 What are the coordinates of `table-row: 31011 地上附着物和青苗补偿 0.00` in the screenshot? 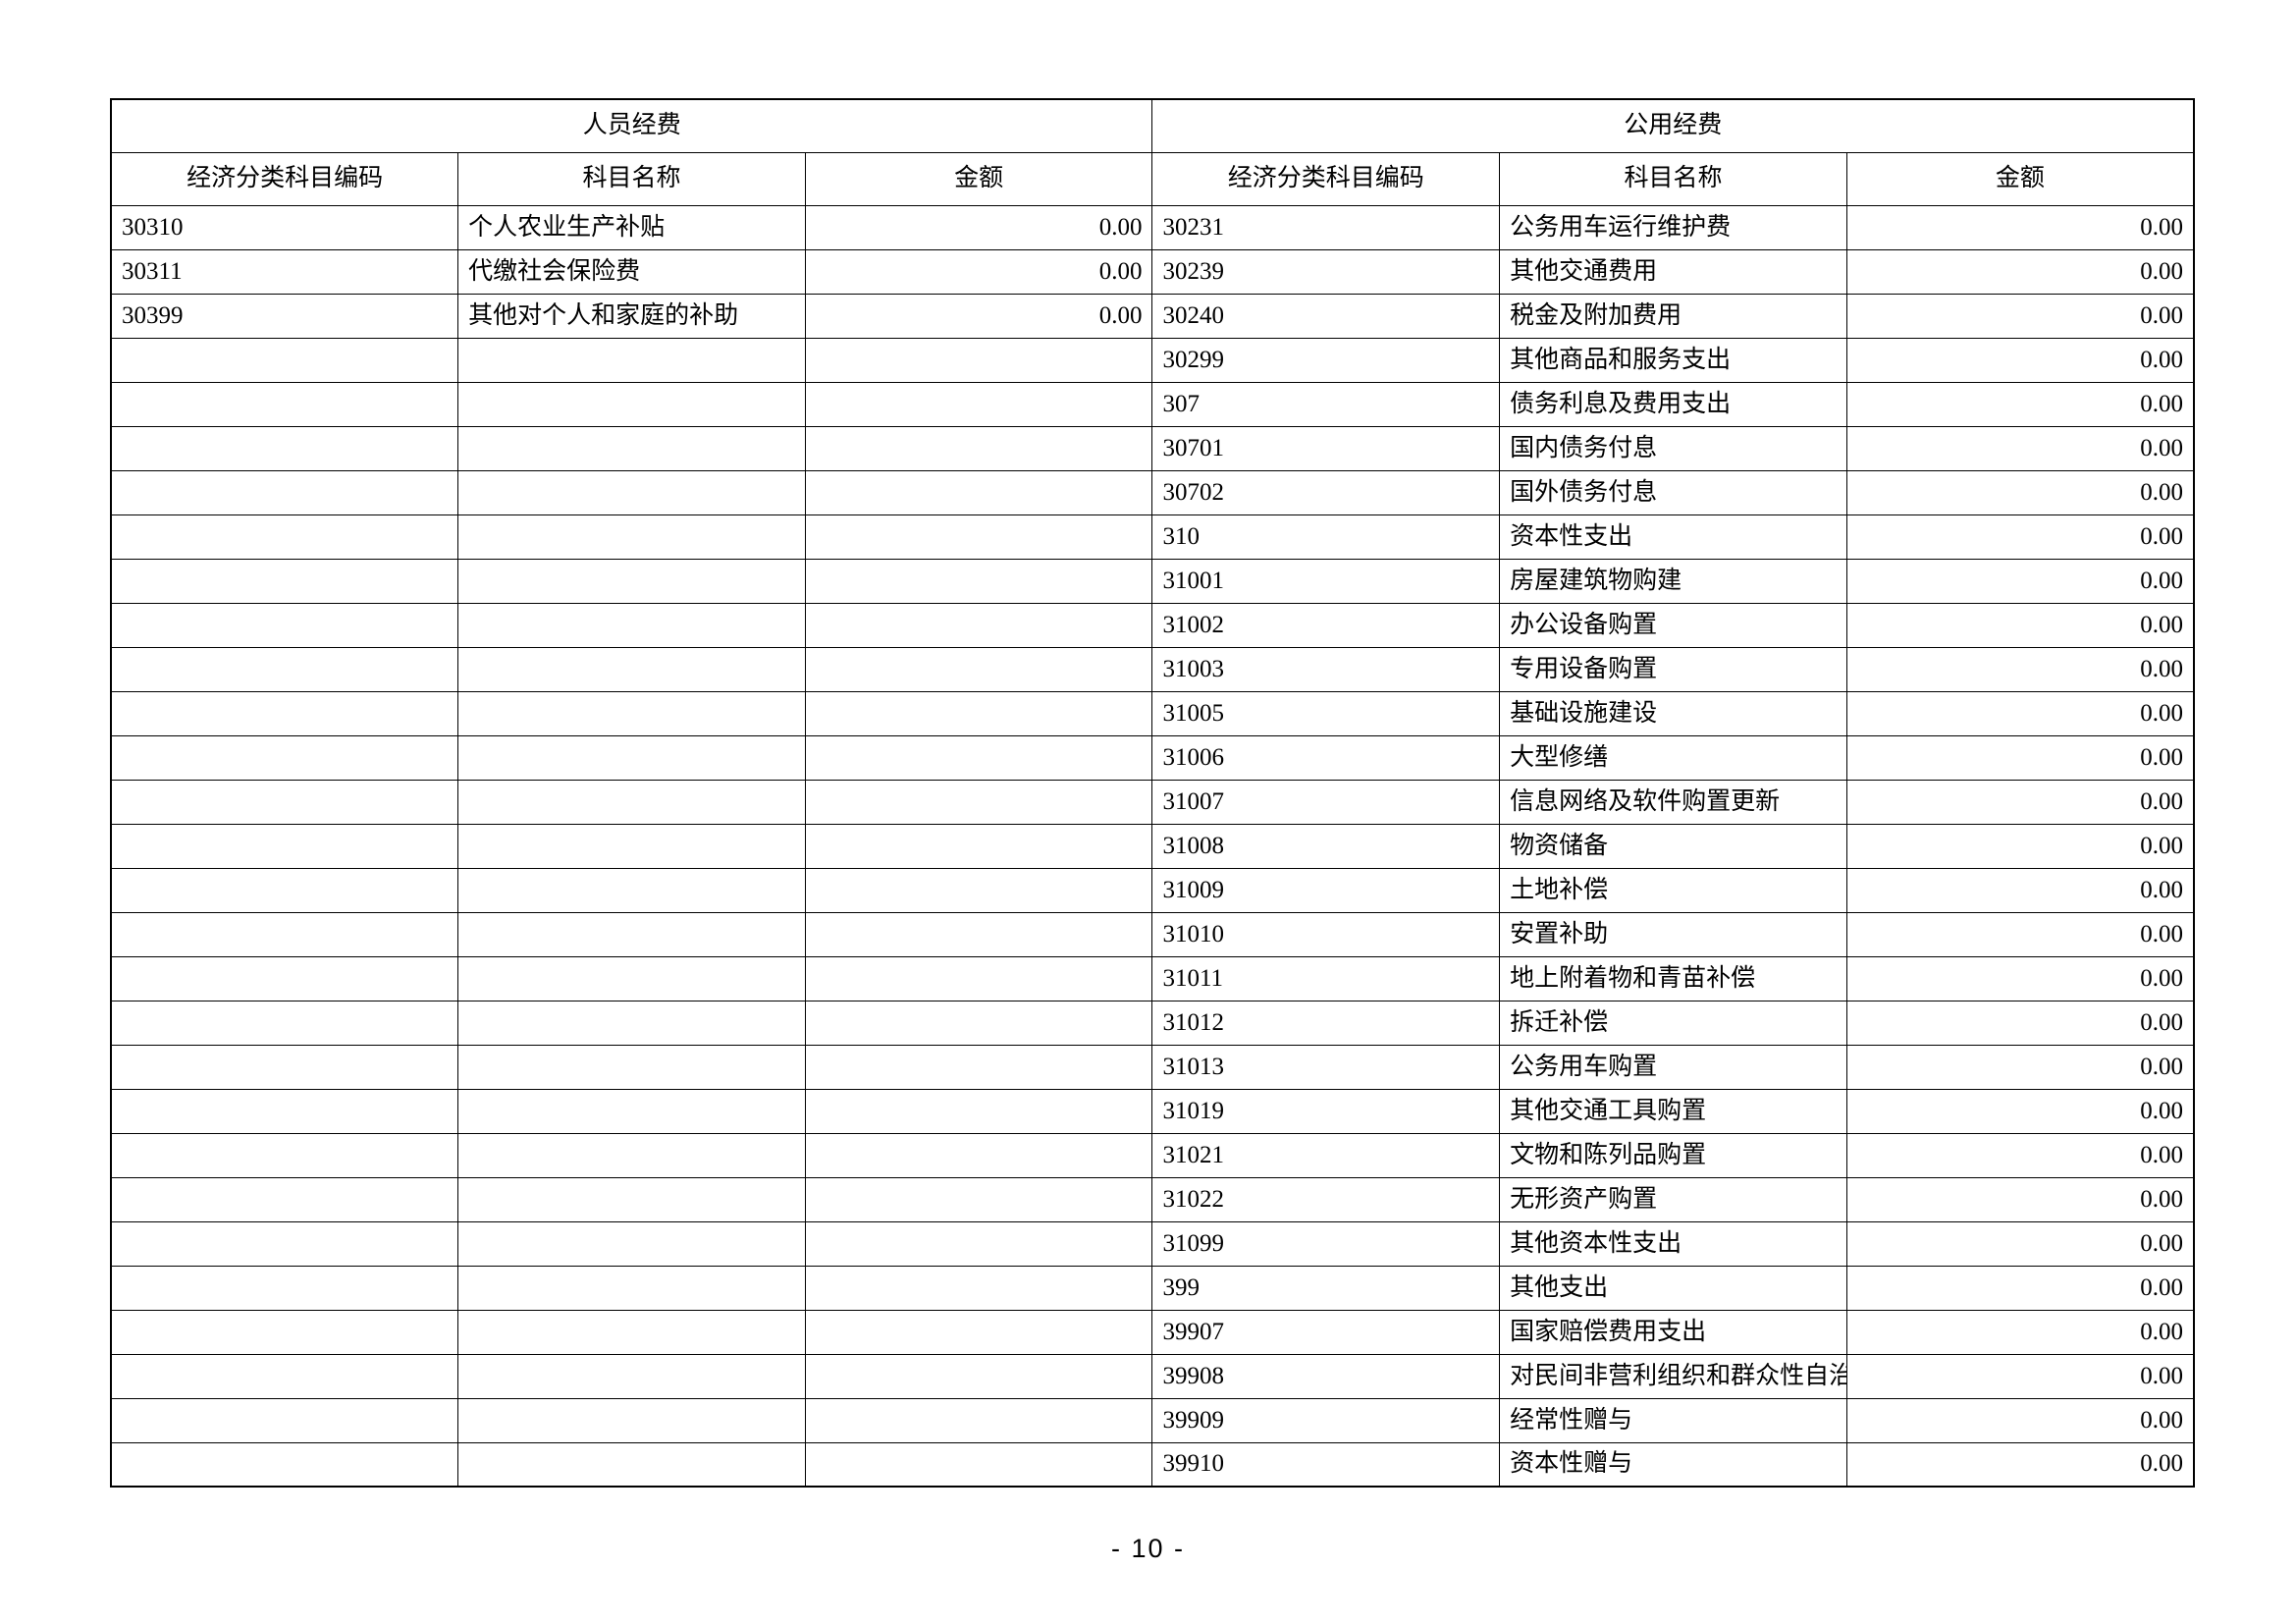 It's located at (1152, 978).